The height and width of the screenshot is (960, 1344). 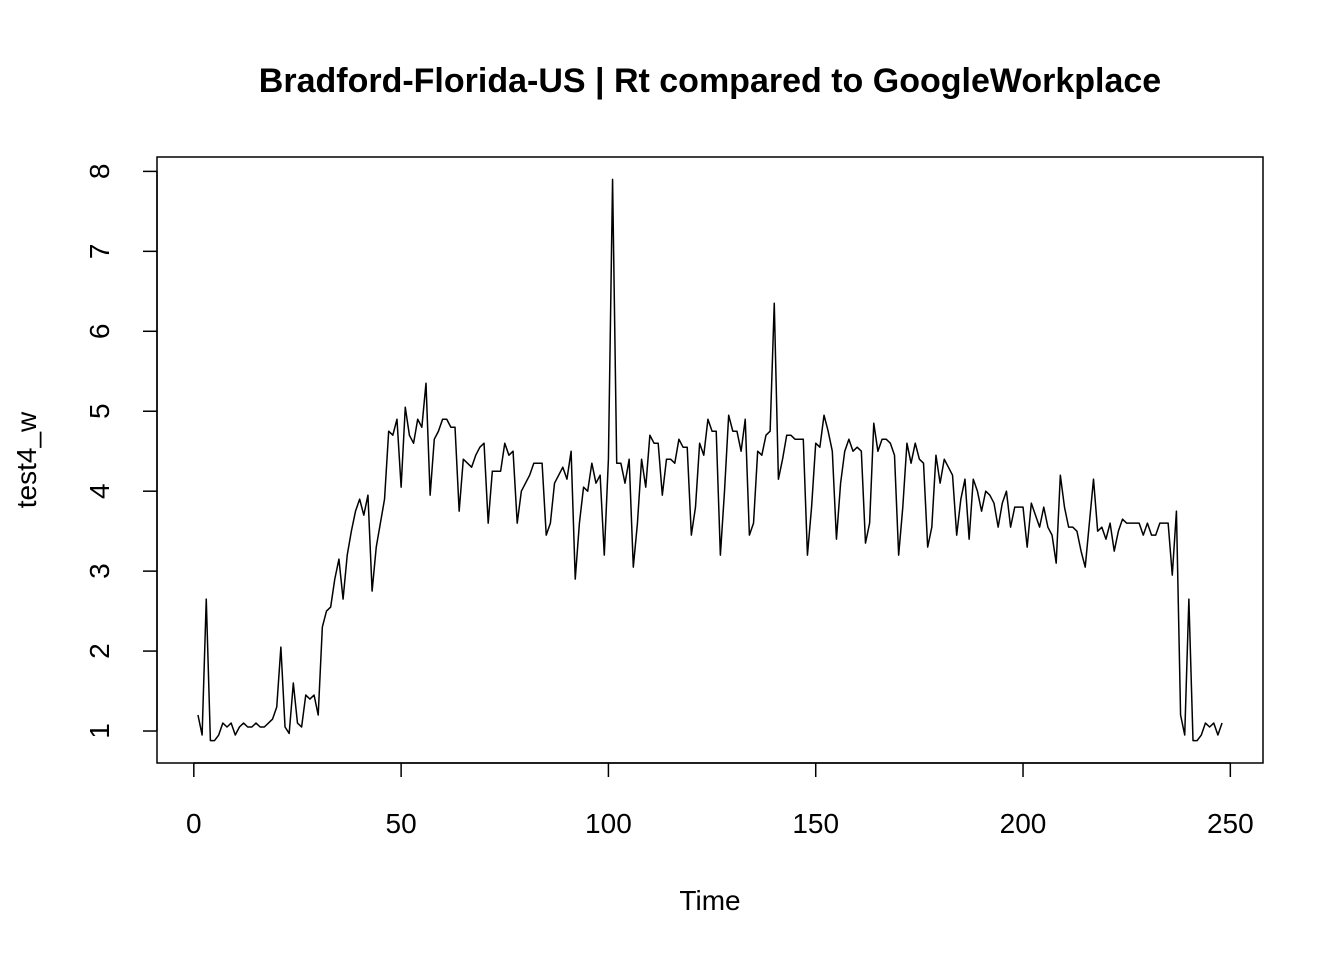 I want to click on x-axis-label: Time, so click(x=709, y=900).